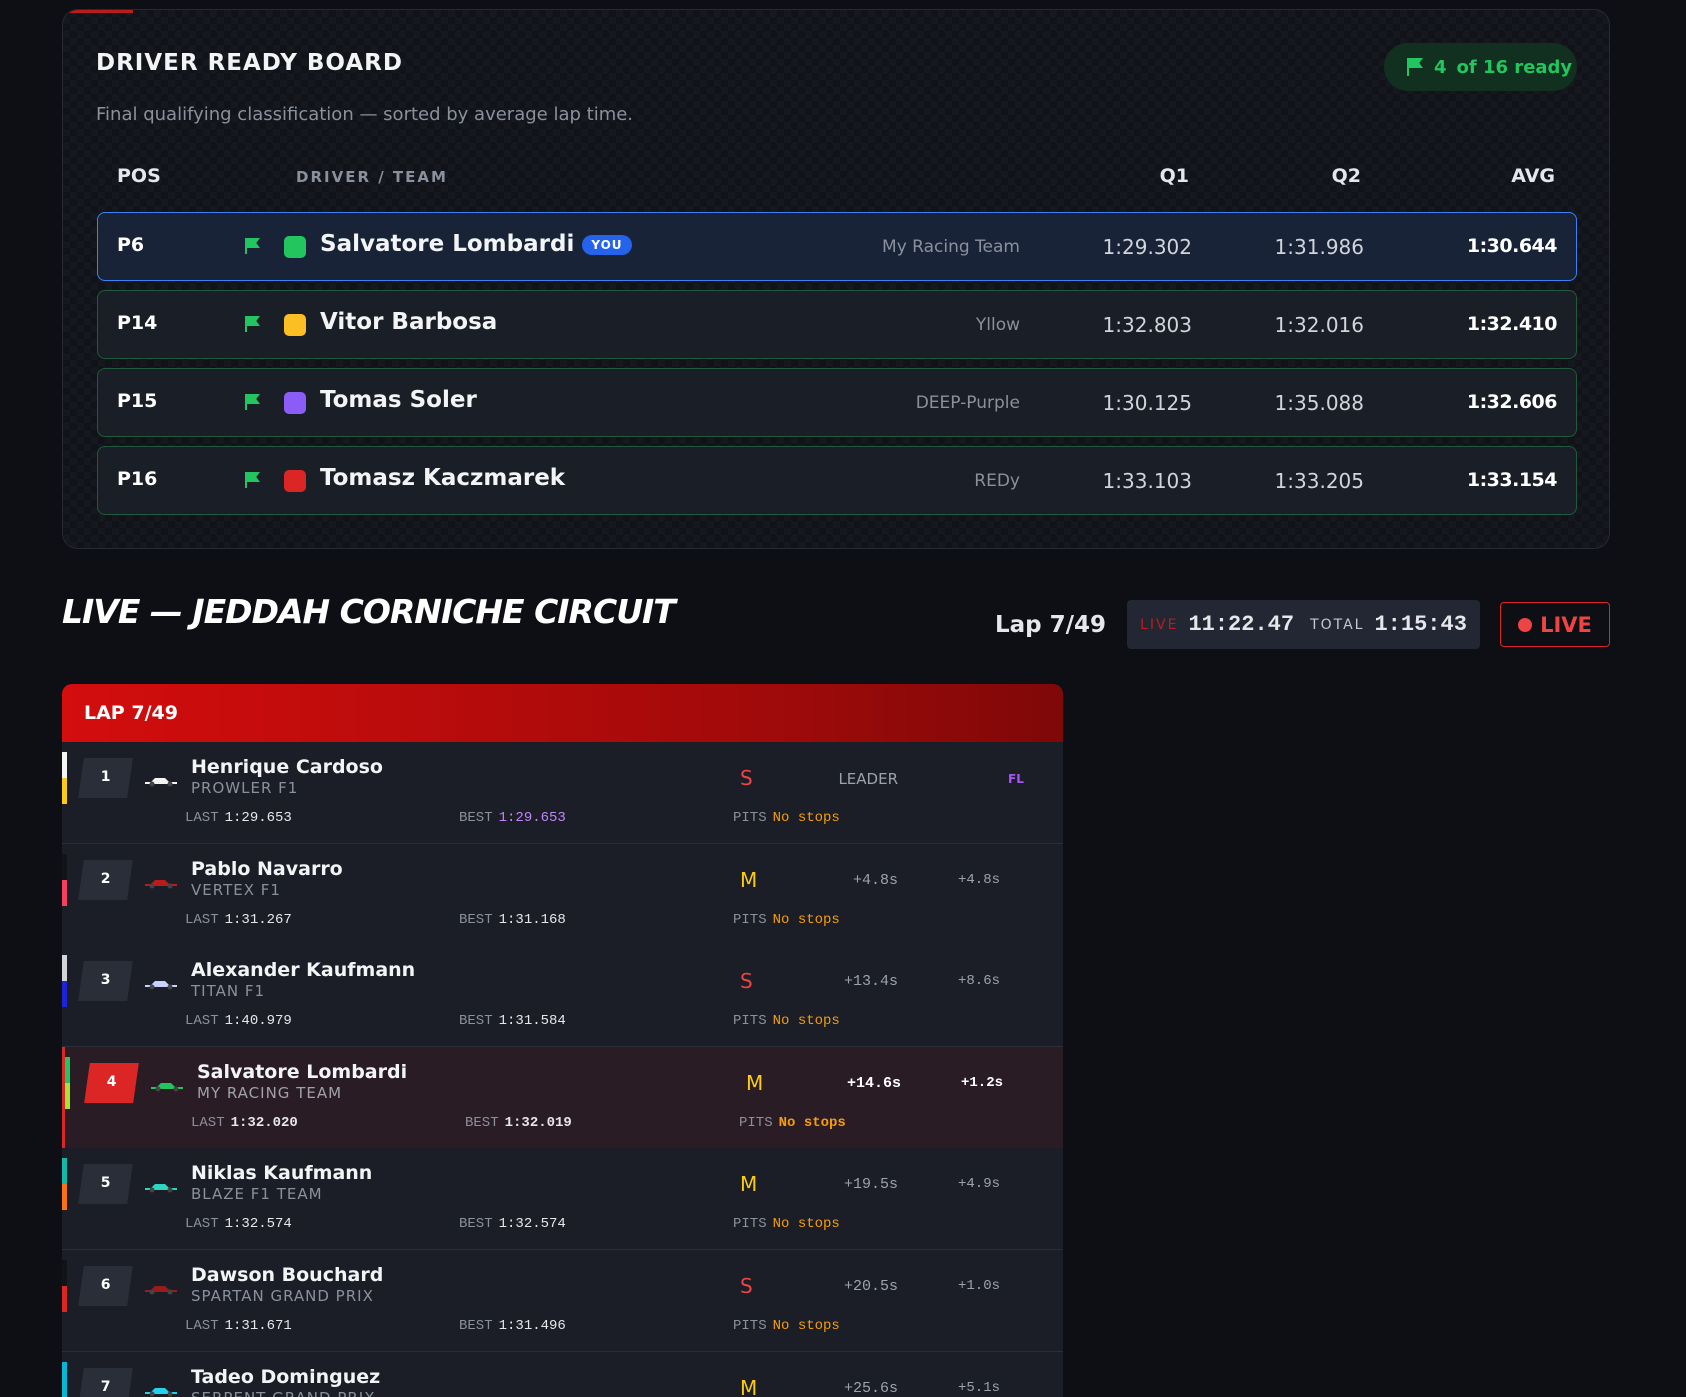  I want to click on last-group: LAST 1:32.020, so click(244, 1123).